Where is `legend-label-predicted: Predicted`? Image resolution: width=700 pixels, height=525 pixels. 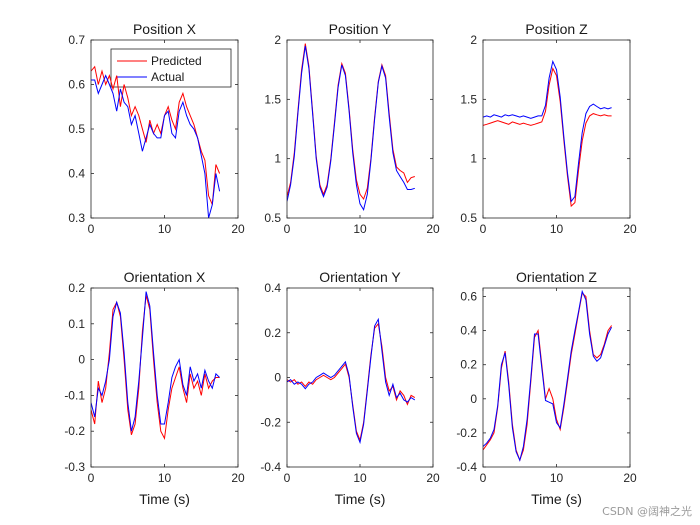
legend-label-predicted: Predicted is located at coordinates (176, 61).